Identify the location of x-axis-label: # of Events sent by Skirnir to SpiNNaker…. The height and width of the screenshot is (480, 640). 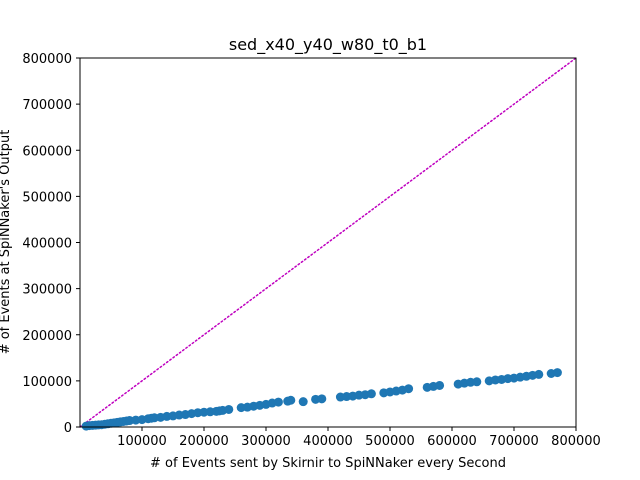
(328, 463).